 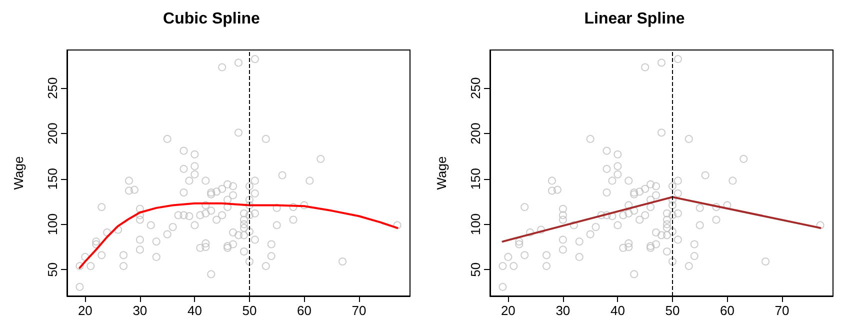 What do you see at coordinates (211, 19) in the screenshot?
I see `chart-title: Cubic Spline` at bounding box center [211, 19].